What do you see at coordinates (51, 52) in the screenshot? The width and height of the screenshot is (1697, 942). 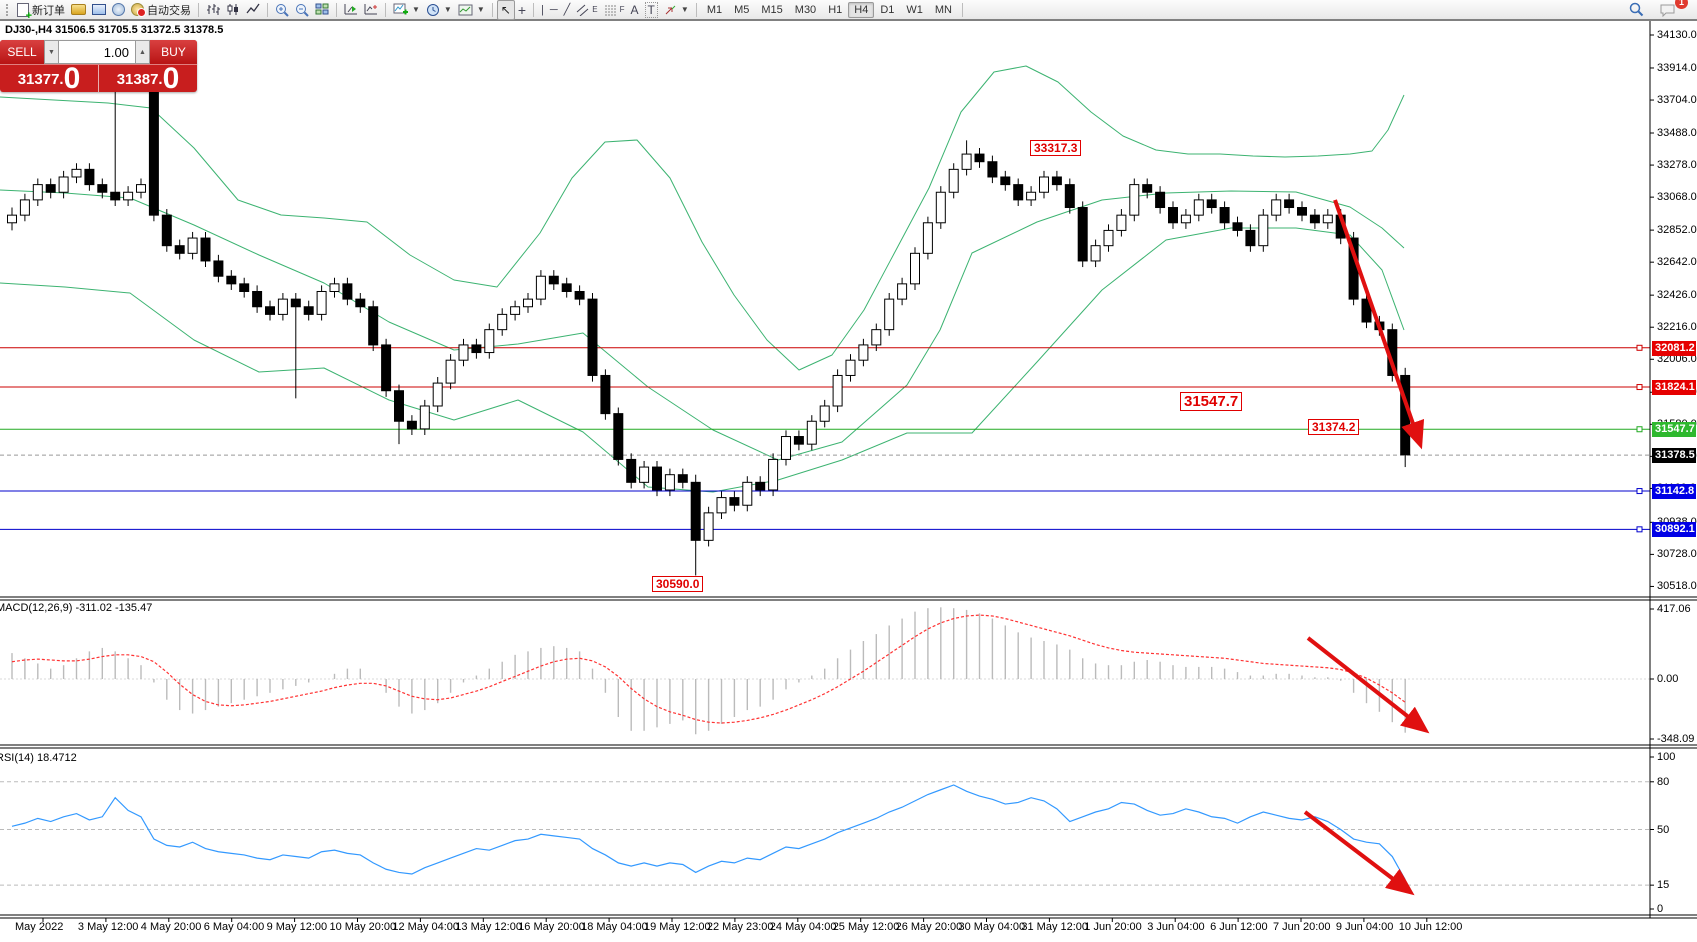 I see `volume-decrease-button: ▼` at bounding box center [51, 52].